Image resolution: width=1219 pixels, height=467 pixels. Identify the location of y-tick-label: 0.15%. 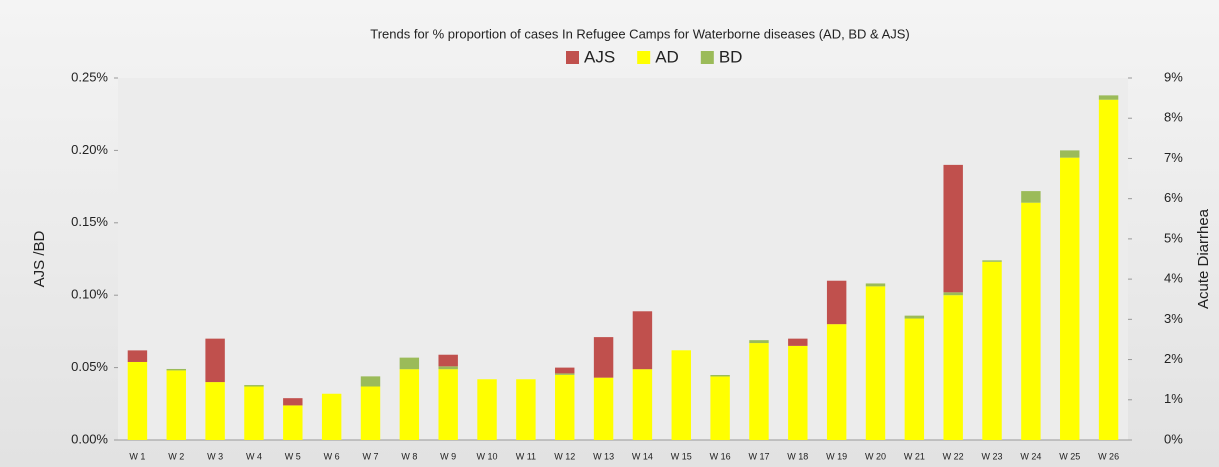
(89, 221).